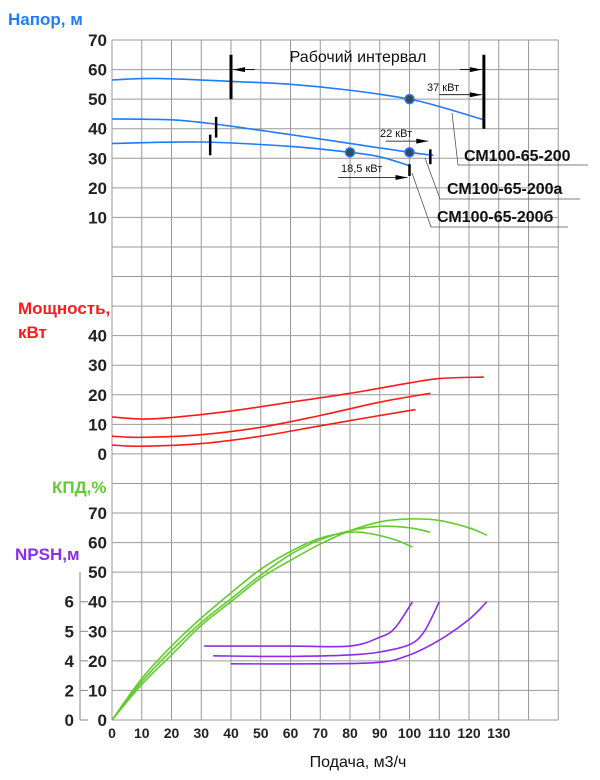  Describe the element at coordinates (499, 733) in the screenshot. I see `x-tick-label: 130` at that location.